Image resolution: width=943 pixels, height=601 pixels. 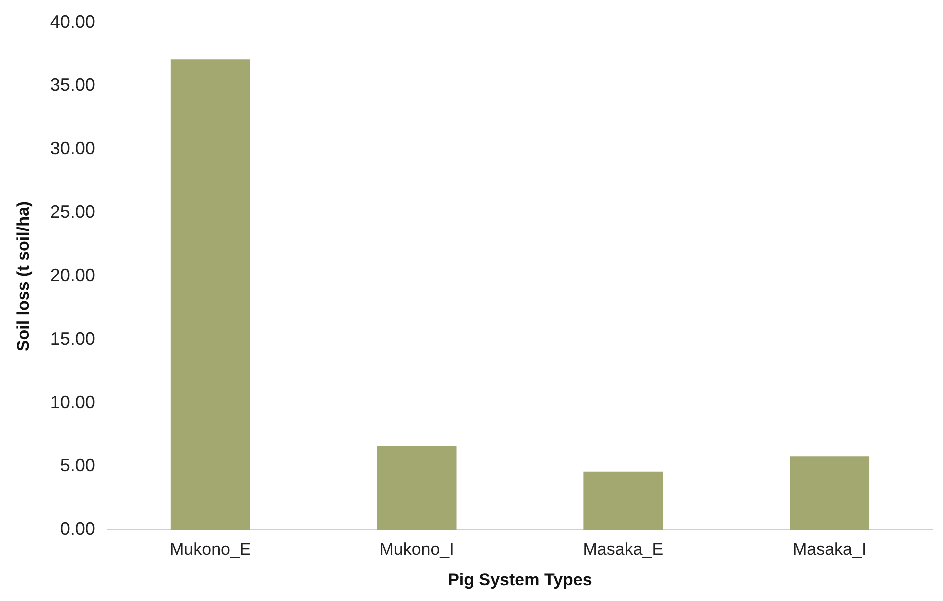 I want to click on y-tick-label: 25.00, so click(x=73, y=212).